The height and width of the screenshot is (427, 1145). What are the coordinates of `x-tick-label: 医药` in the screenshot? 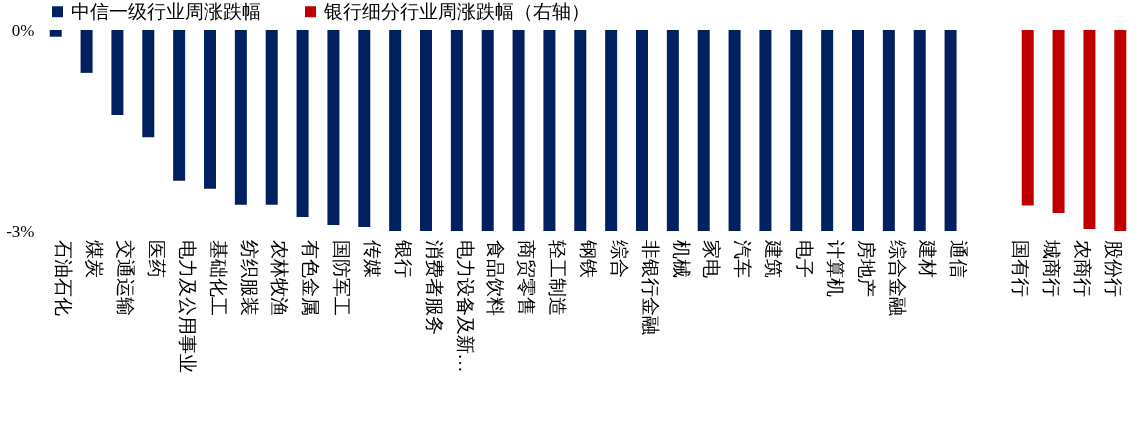 It's located at (156, 258).